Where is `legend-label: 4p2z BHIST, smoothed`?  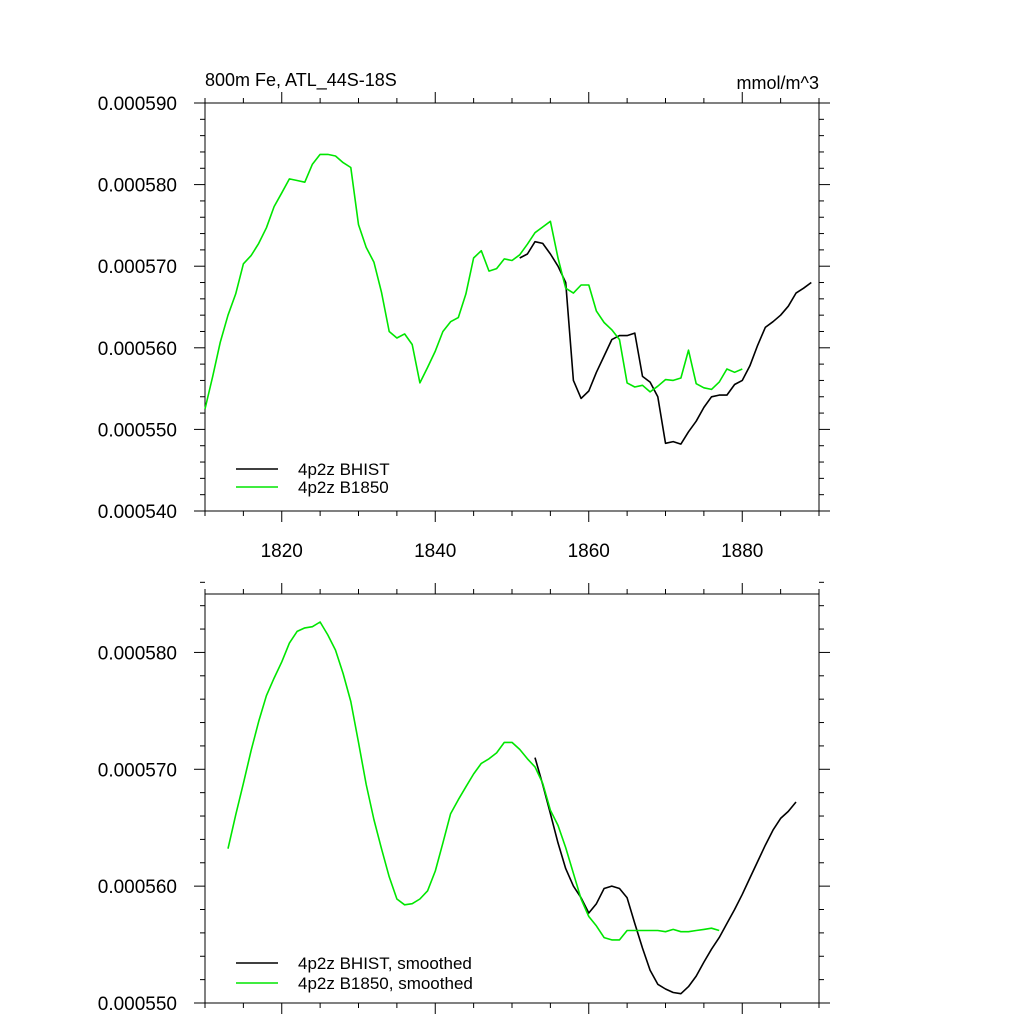
legend-label: 4p2z BHIST, smoothed is located at coordinates (385, 963).